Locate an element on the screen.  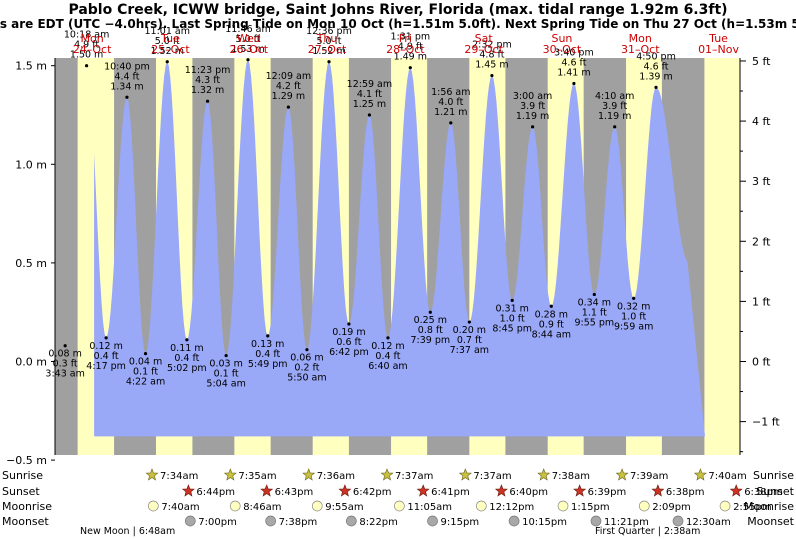
tide-label-time: 6:42 pm is located at coordinates (349, 352).